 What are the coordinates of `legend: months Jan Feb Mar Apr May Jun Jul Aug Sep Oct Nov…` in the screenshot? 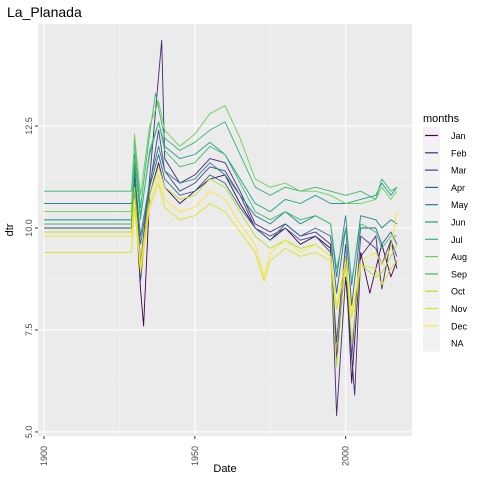 It's located at (446, 232).